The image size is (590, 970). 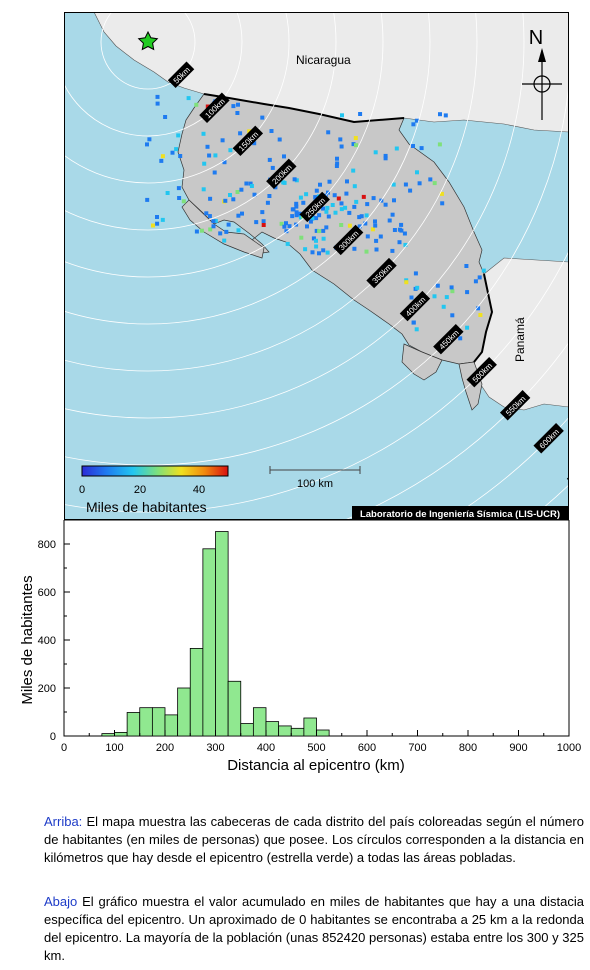 I want to click on y-axis-ticks: 0 200 400 600 800, so click(x=54, y=641).